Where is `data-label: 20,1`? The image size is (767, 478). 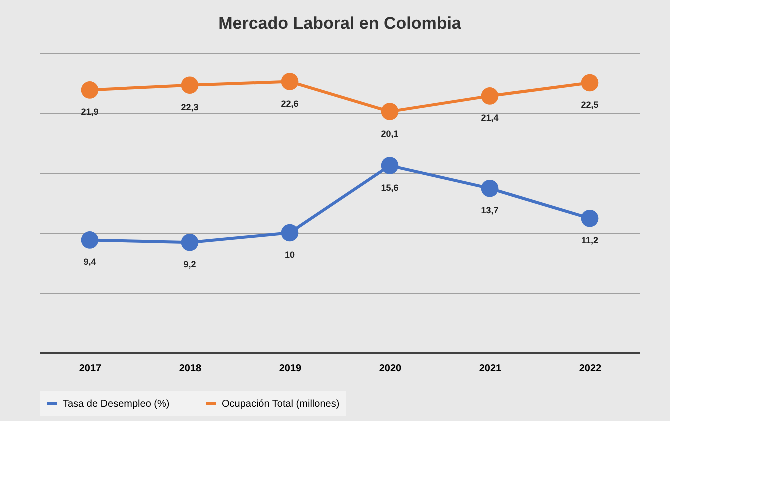 data-label: 20,1 is located at coordinates (390, 133).